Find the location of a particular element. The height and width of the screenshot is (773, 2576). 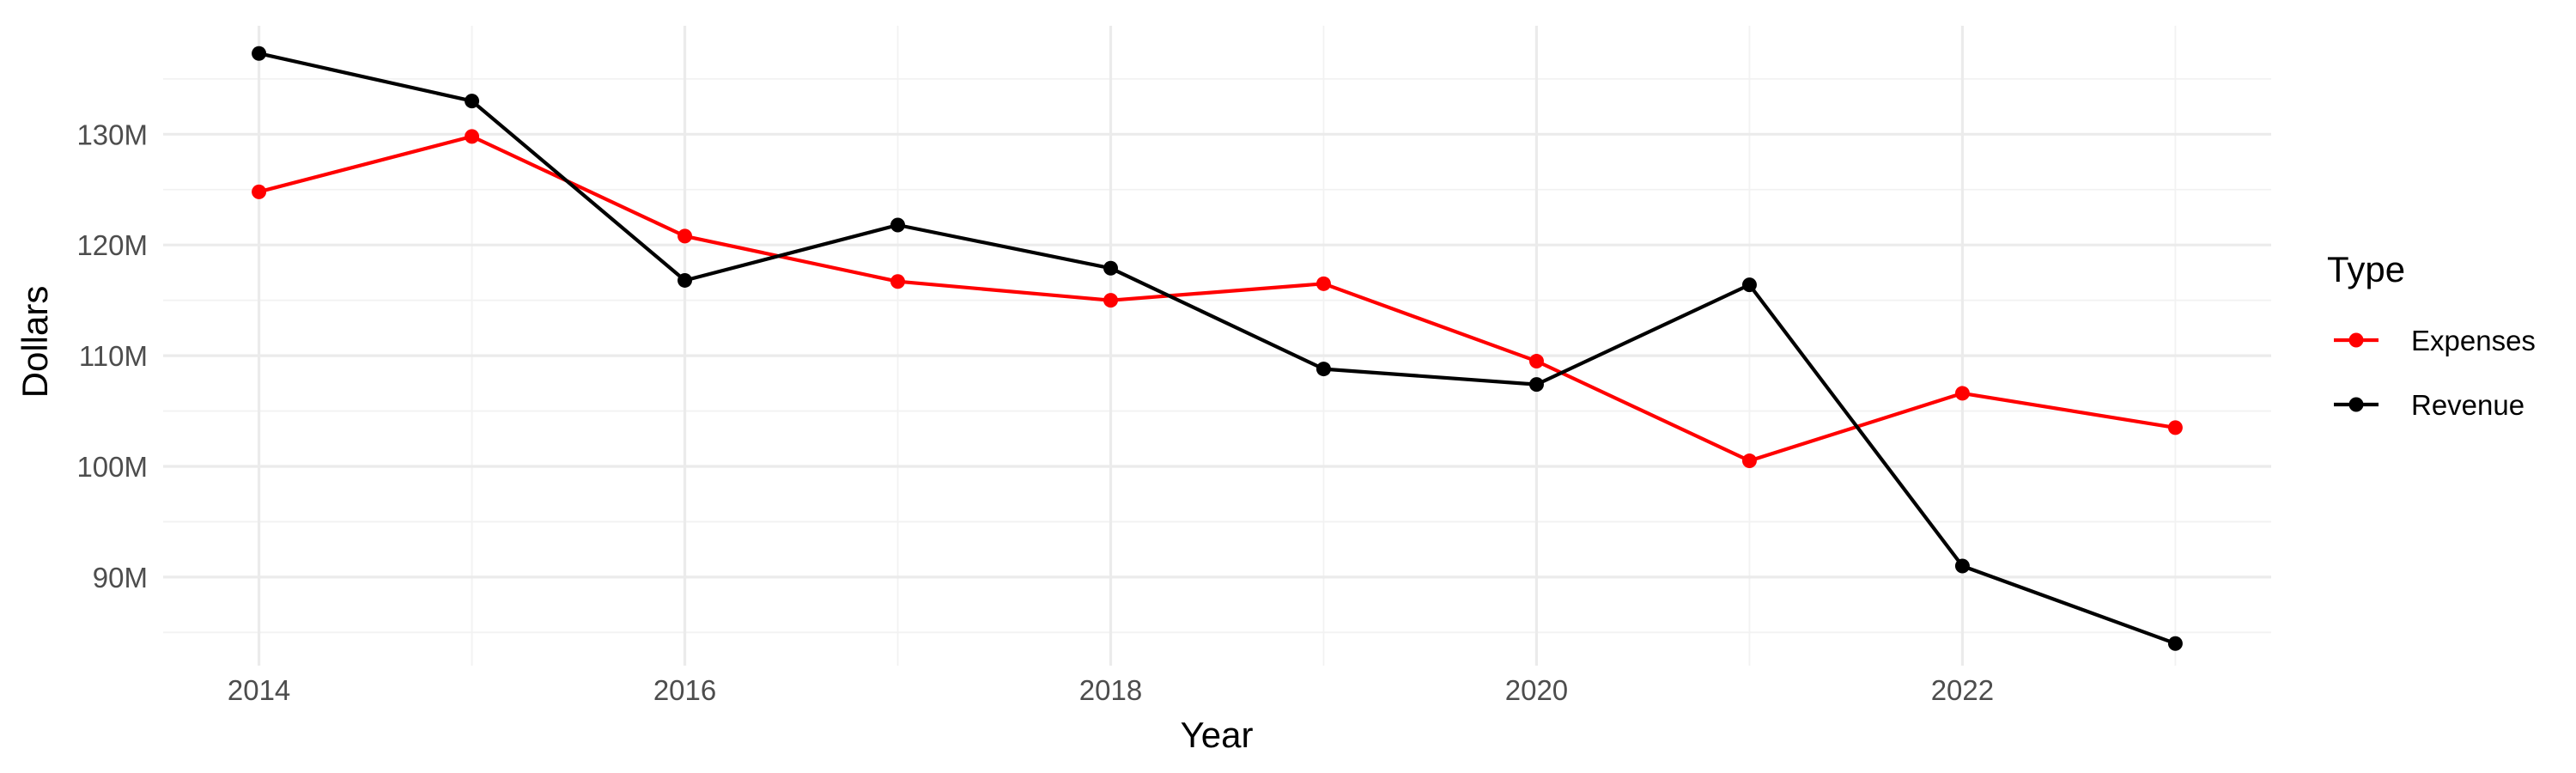

y-axis-ticks: 90M 100M 110M 120M 130M is located at coordinates (112, 356).